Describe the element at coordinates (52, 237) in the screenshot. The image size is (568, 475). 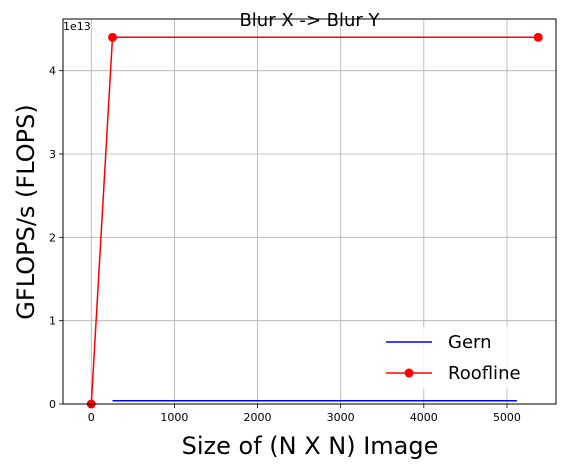
I see `y-tick-label: 2` at that location.